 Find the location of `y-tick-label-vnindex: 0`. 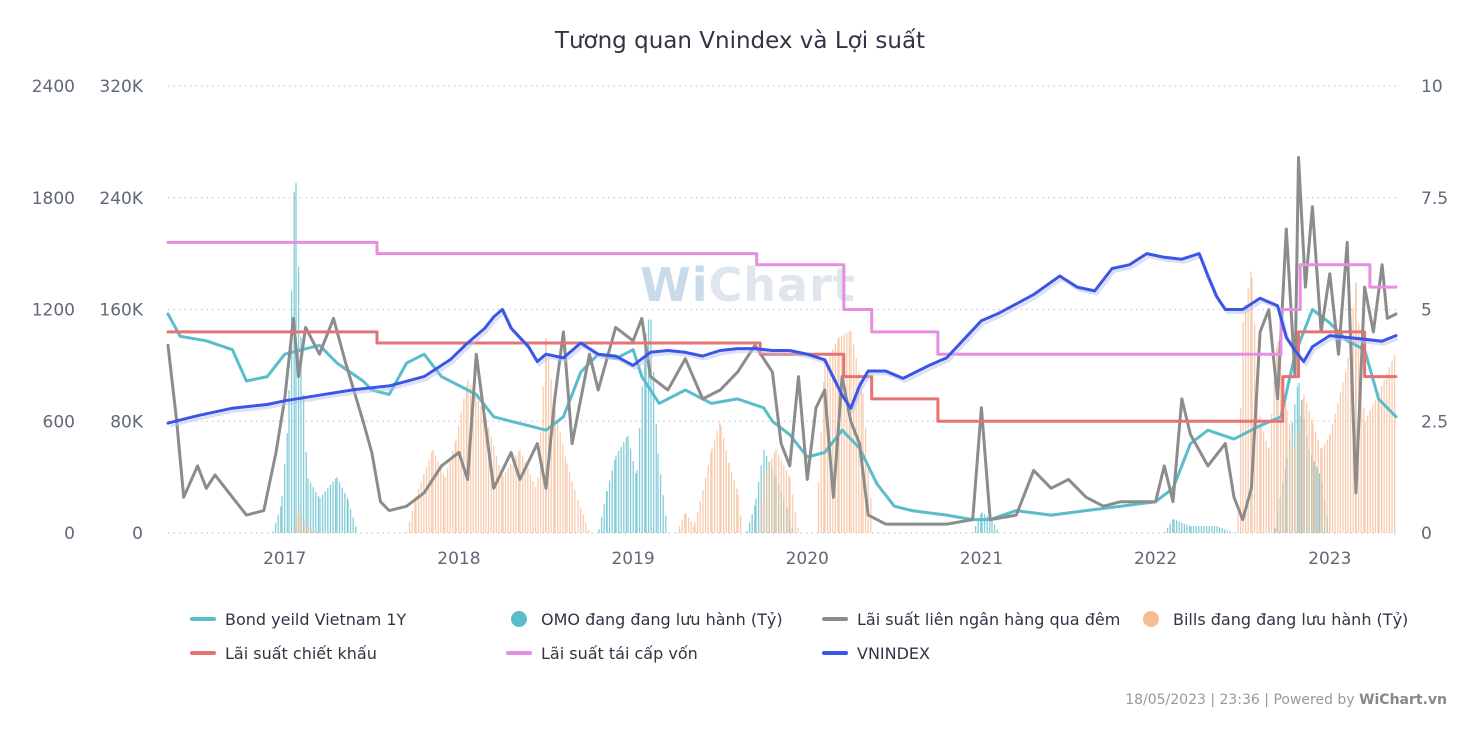

y-tick-label-vnindex: 0 is located at coordinates (69, 534).